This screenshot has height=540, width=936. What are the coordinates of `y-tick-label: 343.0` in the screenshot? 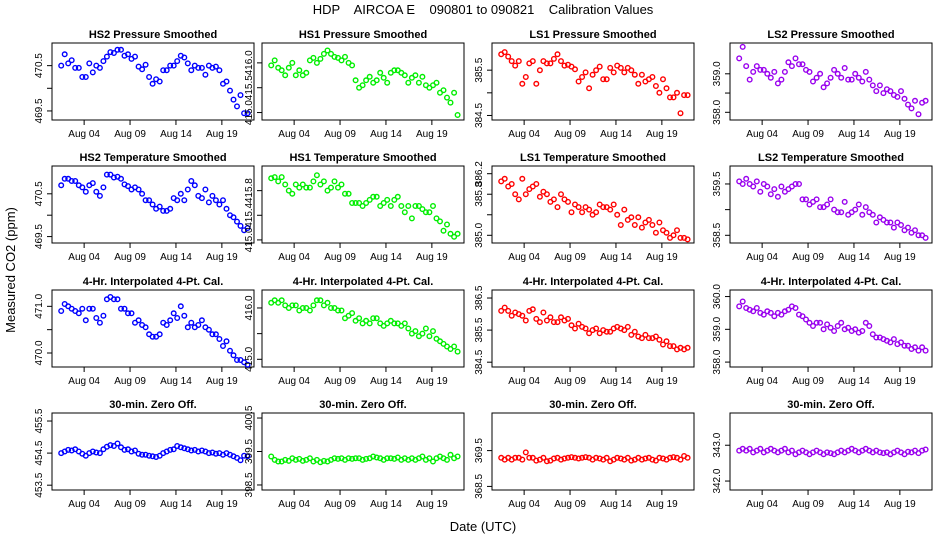 It's located at (717, 444).